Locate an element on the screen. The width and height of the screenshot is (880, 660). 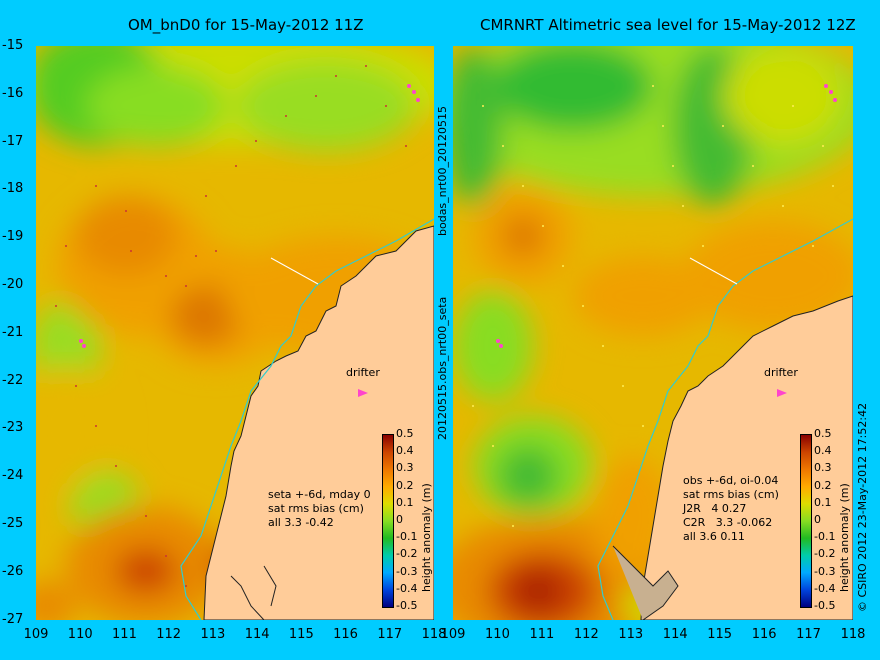
stats-line: J2R 4 0.27 is located at coordinates (715, 508).